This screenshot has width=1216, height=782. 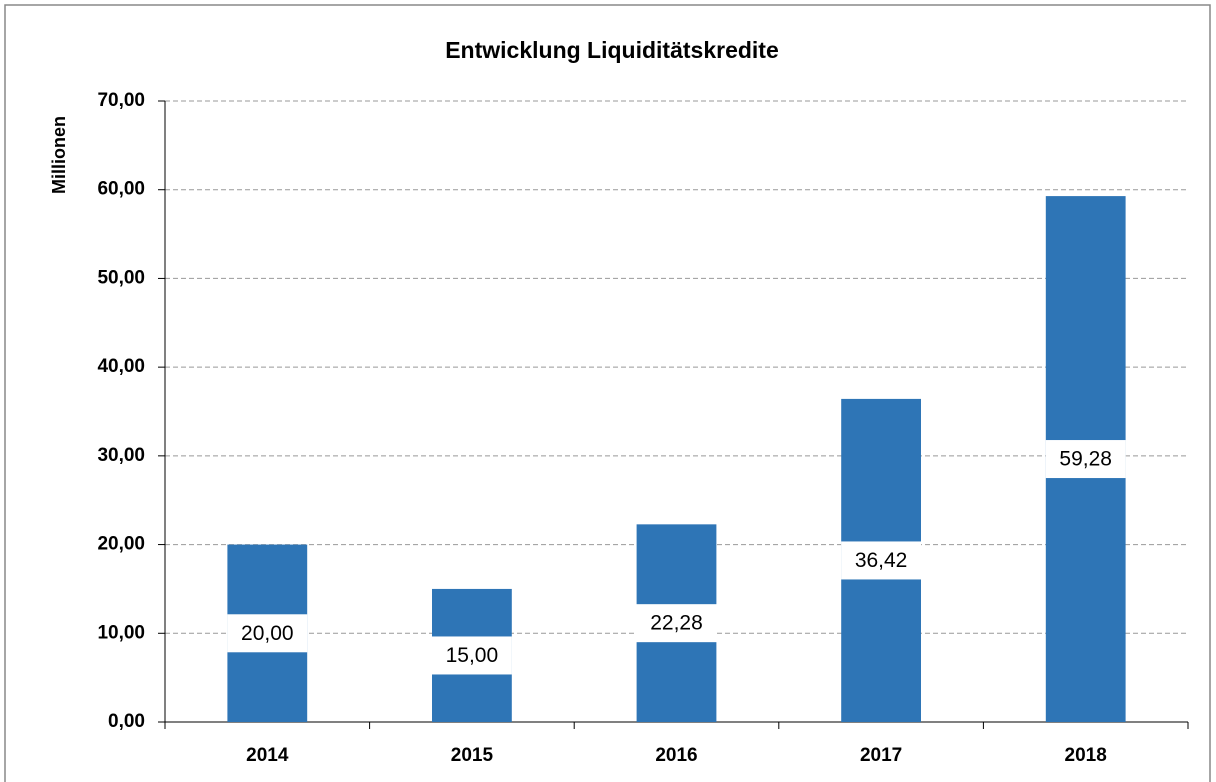 I want to click on y-tick-label: 0,00, so click(x=126, y=721).